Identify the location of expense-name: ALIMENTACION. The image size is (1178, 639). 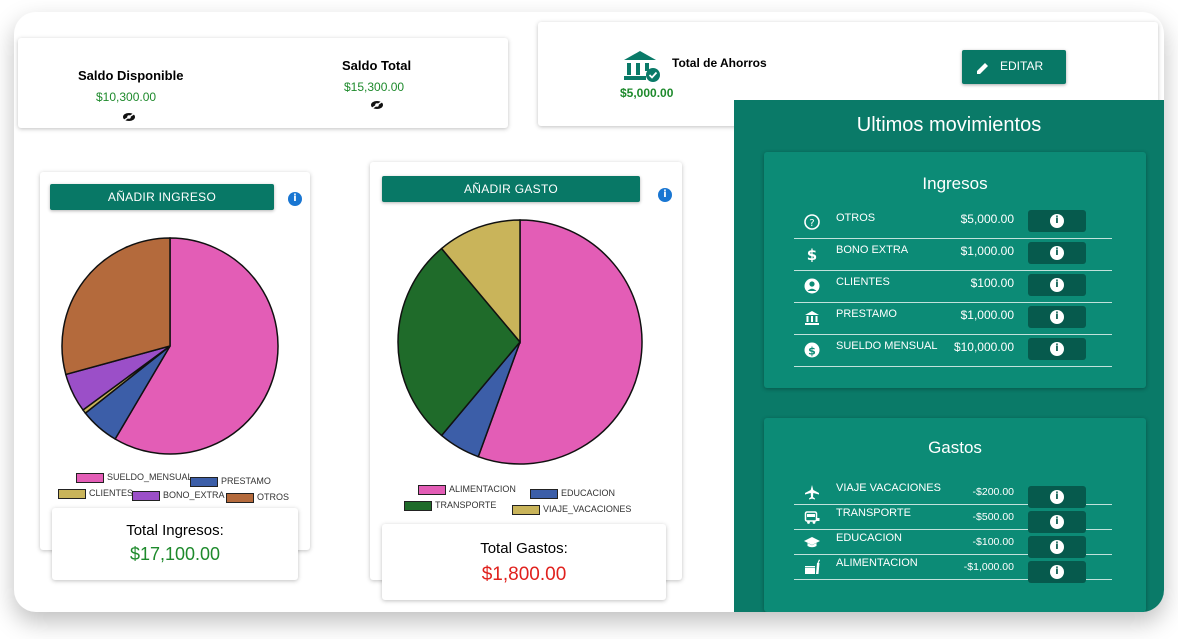
(877, 563).